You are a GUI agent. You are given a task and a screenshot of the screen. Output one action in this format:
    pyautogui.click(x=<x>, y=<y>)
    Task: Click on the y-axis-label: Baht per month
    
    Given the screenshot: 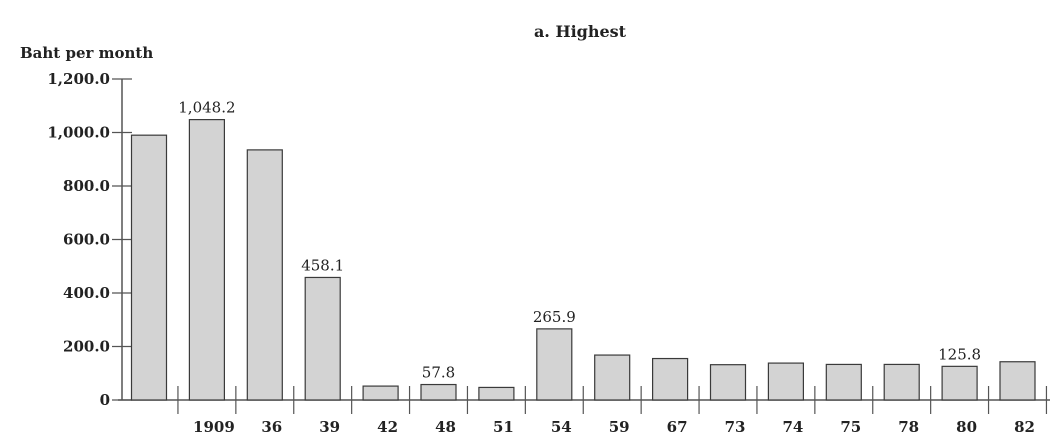 What is the action you would take?
    pyautogui.click(x=86, y=53)
    